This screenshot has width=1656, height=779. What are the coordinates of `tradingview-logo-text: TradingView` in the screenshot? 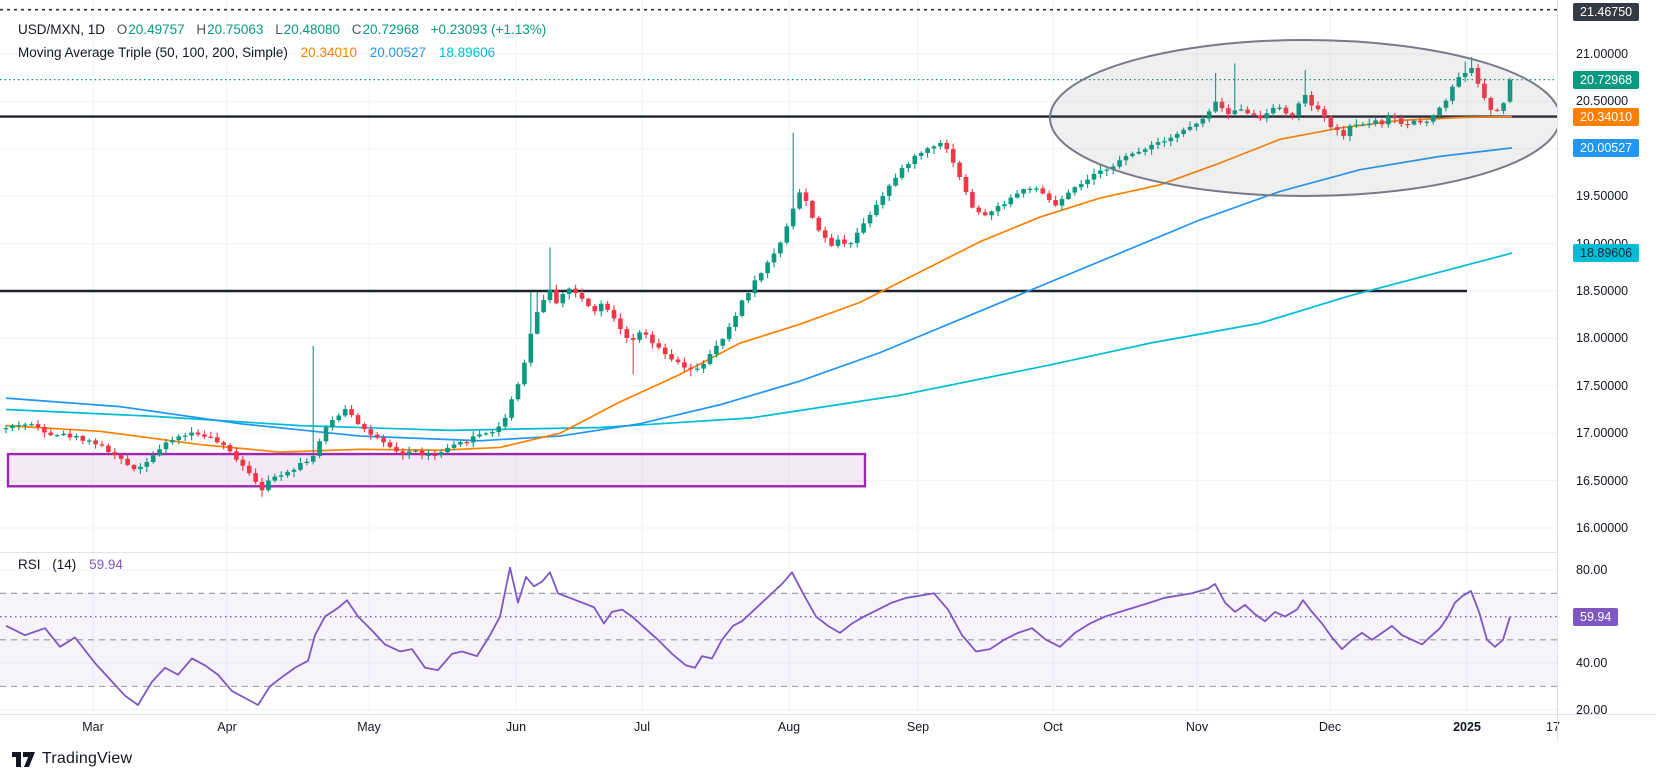 It's located at (87, 758).